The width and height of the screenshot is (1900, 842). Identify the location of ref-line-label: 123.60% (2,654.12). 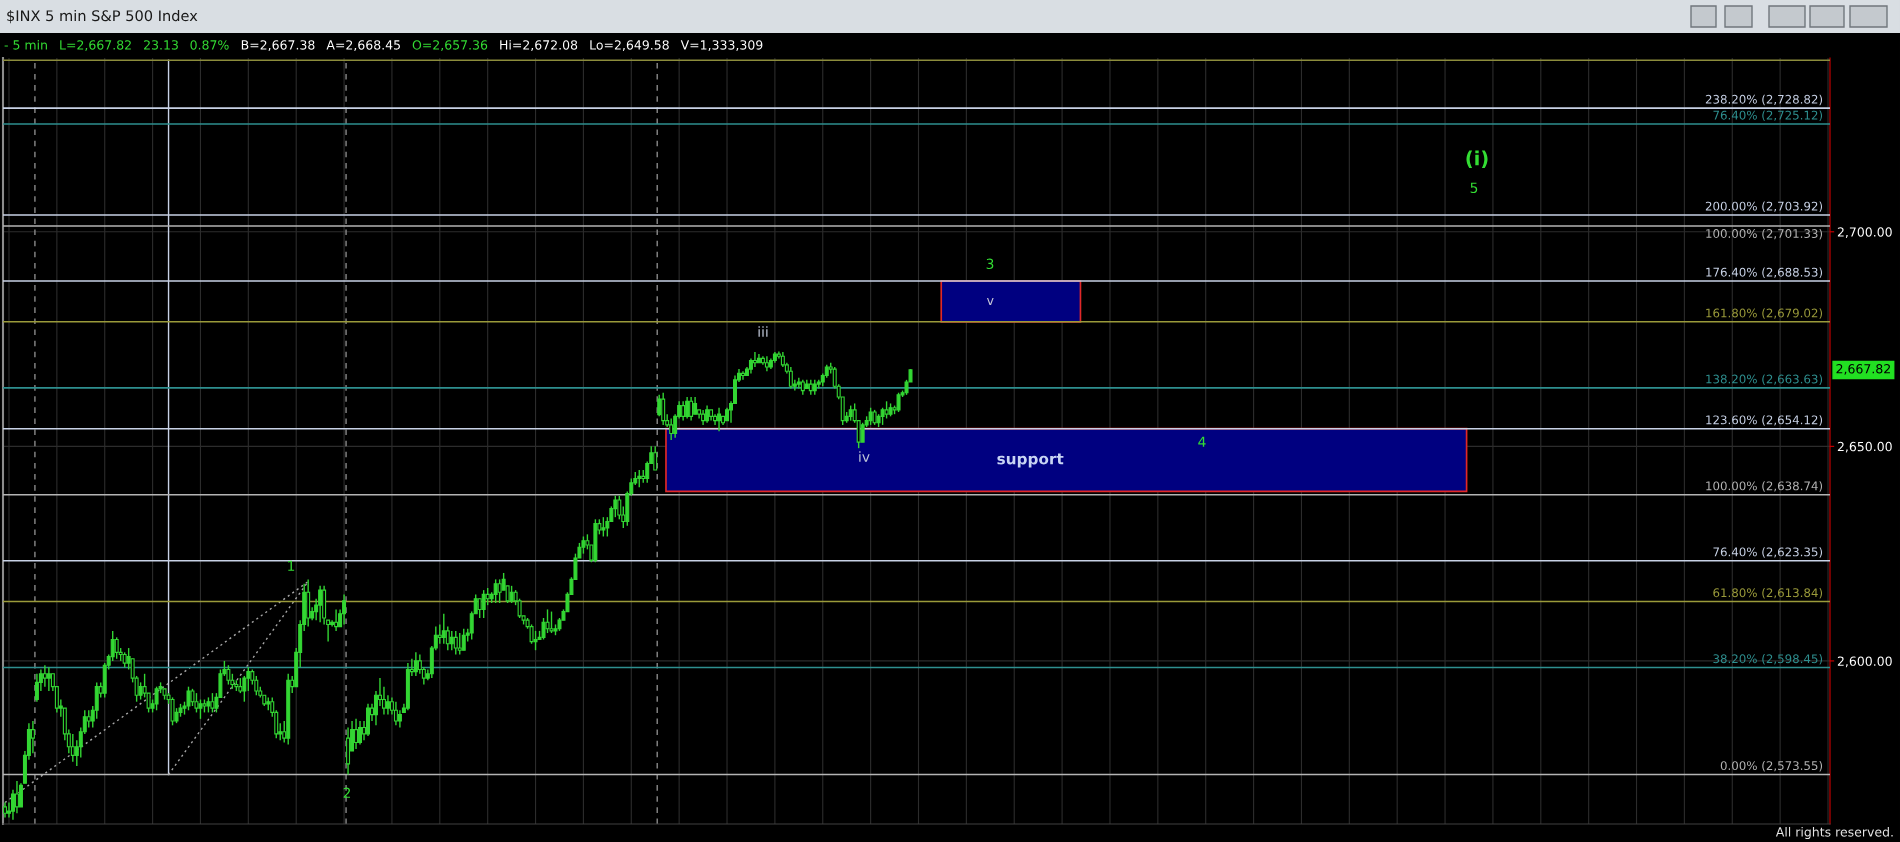
(1764, 420).